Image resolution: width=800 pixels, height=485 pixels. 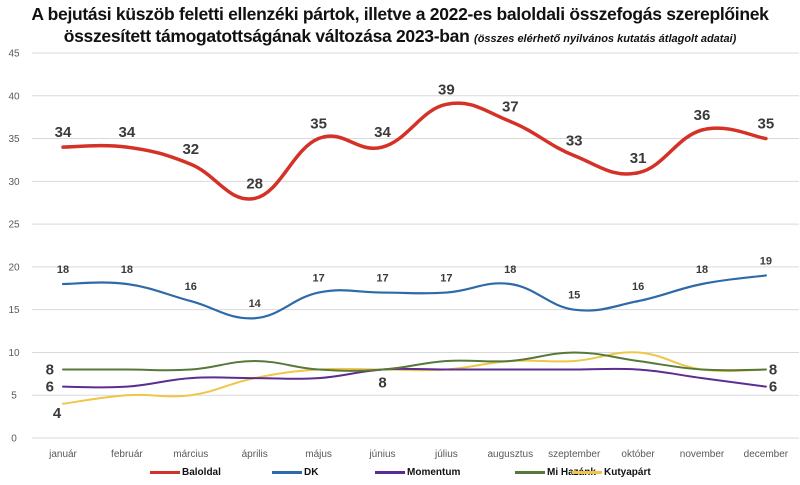 What do you see at coordinates (62, 454) in the screenshot?
I see `x-tick-label: január` at bounding box center [62, 454].